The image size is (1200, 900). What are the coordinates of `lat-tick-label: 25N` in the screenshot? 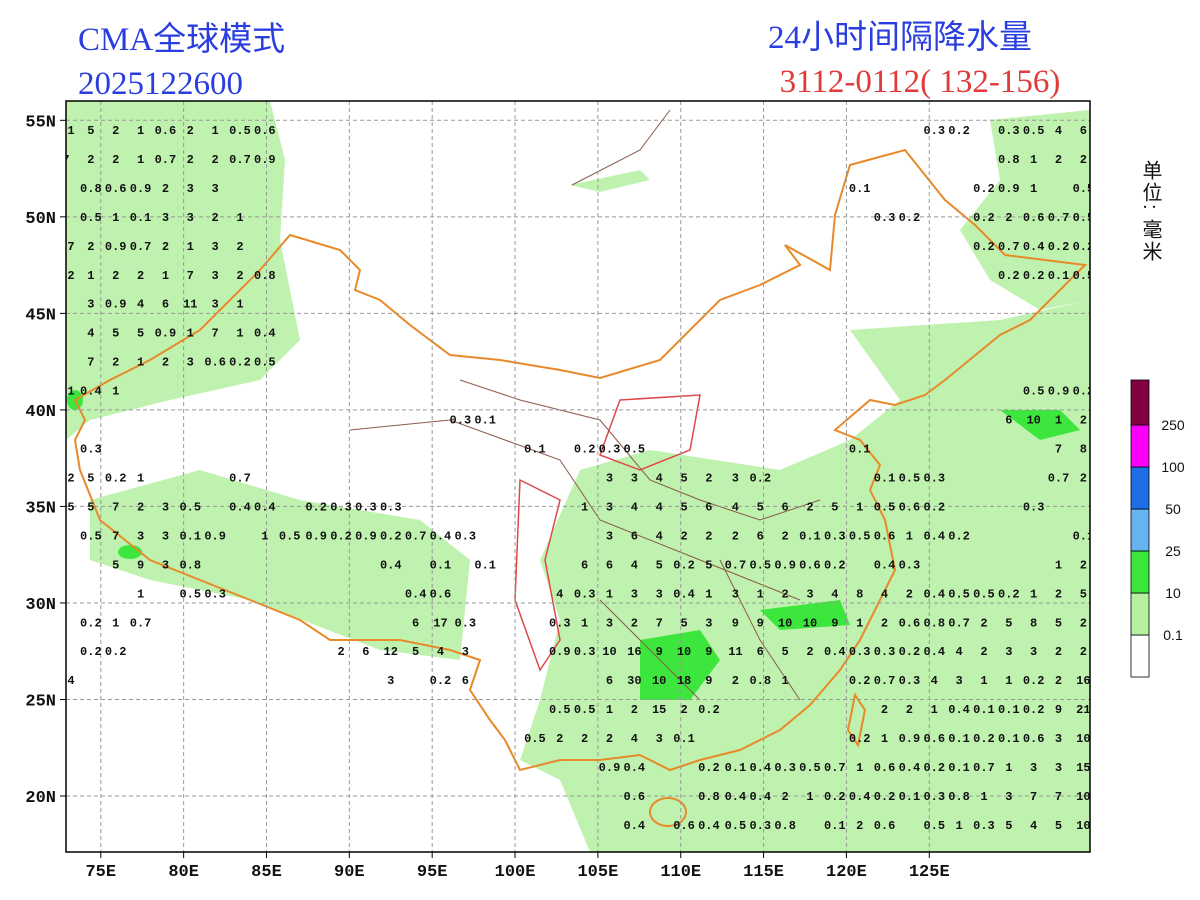 It's located at (40, 701).